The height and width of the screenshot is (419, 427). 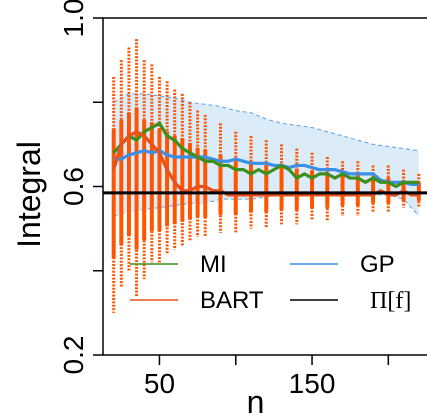 I want to click on legend-label-pi-f: Π[f], so click(x=390, y=301).